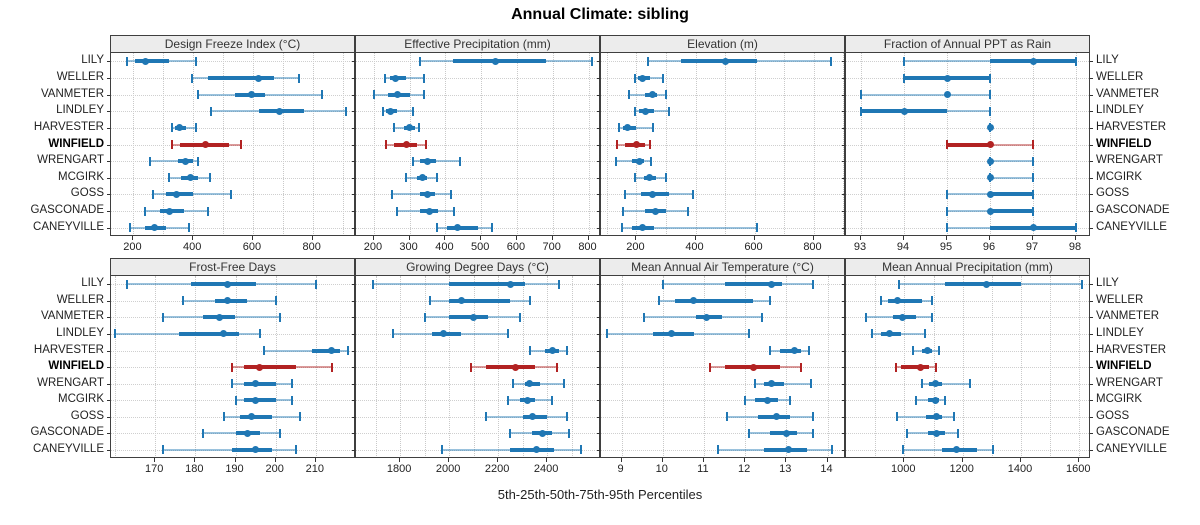  What do you see at coordinates (67, 210) in the screenshot?
I see `station-label-gasconade: GASCONADE` at bounding box center [67, 210].